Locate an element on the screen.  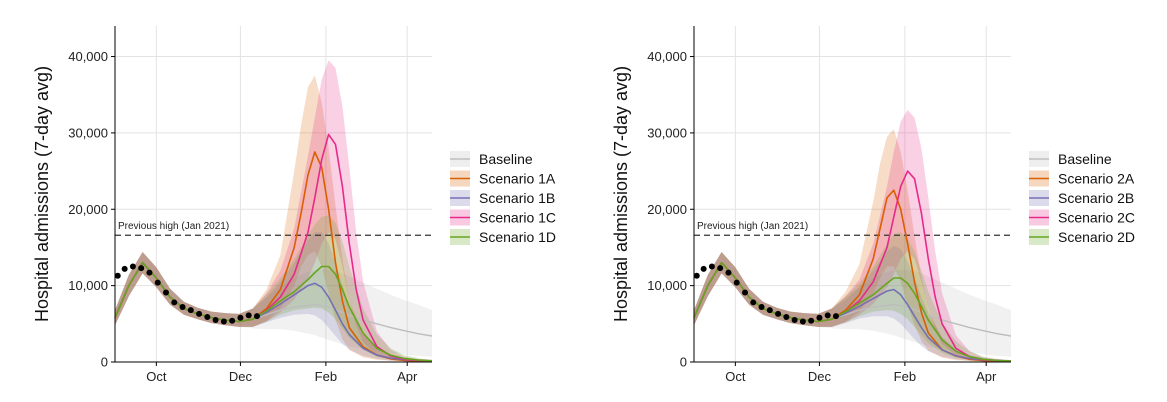
c1-x-tick-label-3: Apr is located at coordinates (986, 376).